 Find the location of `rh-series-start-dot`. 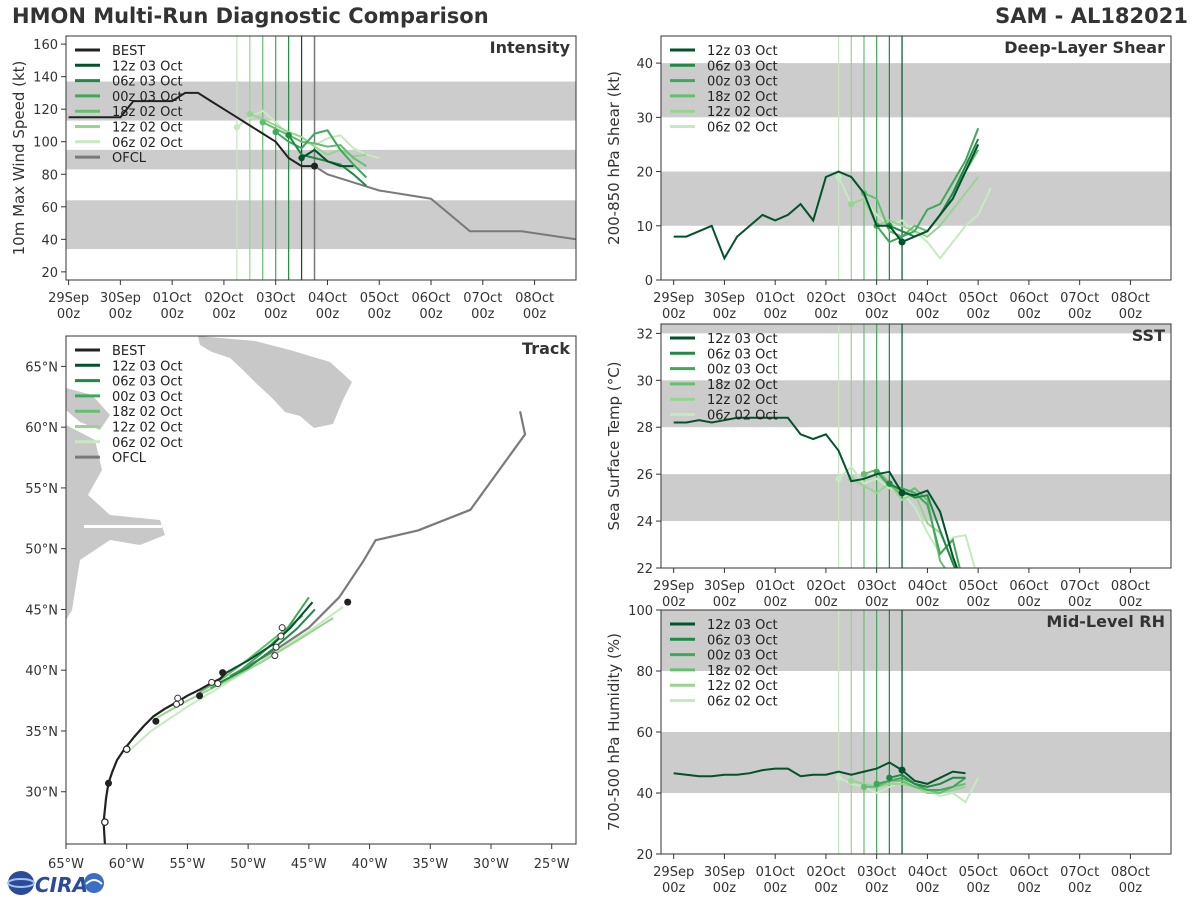

rh-series-start-dot is located at coordinates (851, 780).